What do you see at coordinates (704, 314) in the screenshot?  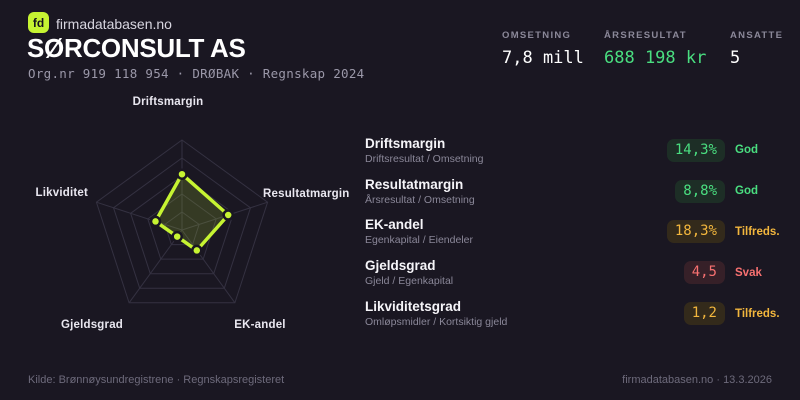 I see `metric-value-pill: 1,2` at bounding box center [704, 314].